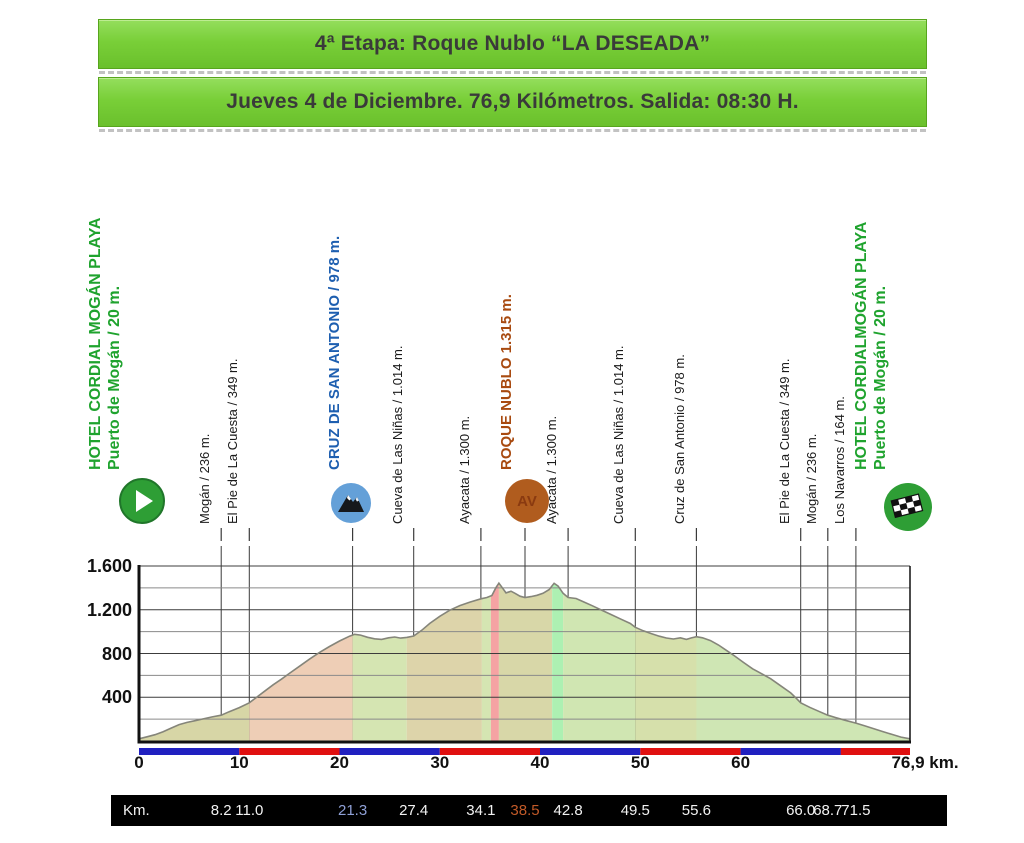 Image resolution: width=1024 pixels, height=843 pixels. I want to click on stage-title-banner: 4ª Etapa: Roque Nublo “LA DESEADA”, so click(512, 46).